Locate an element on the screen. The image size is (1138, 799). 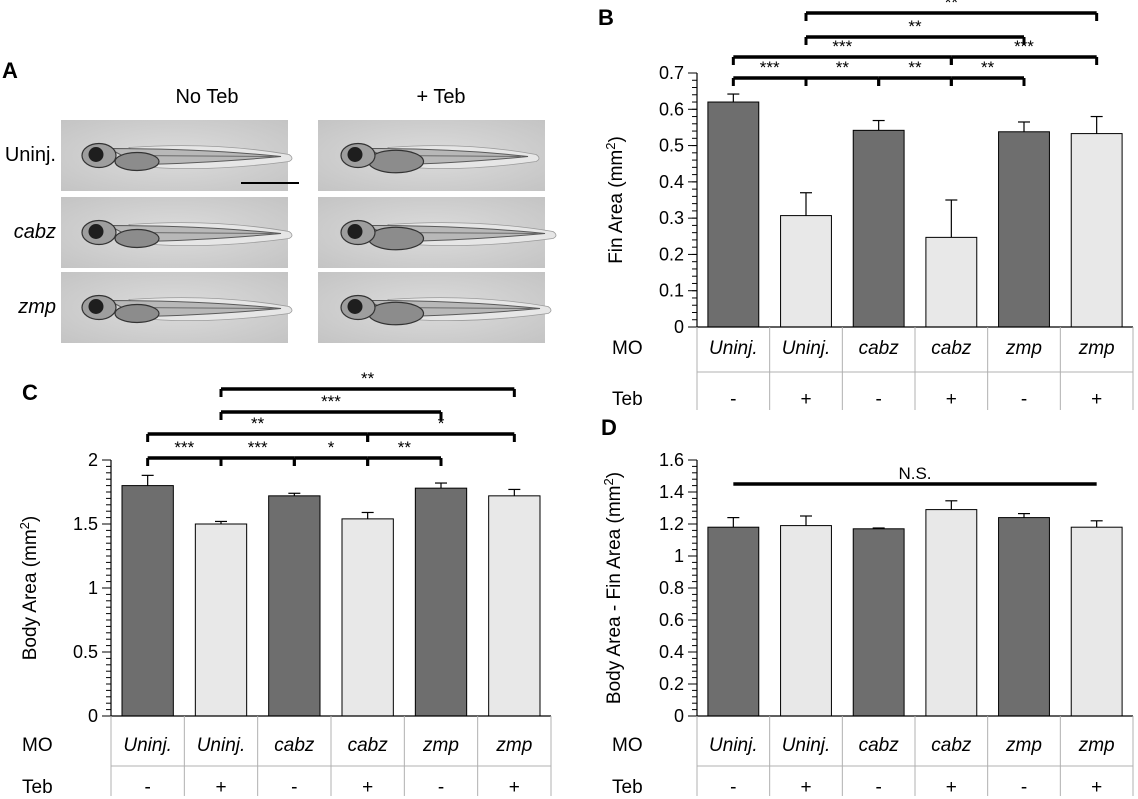
y-tick-label: 1.2 is located at coordinates (671, 524).